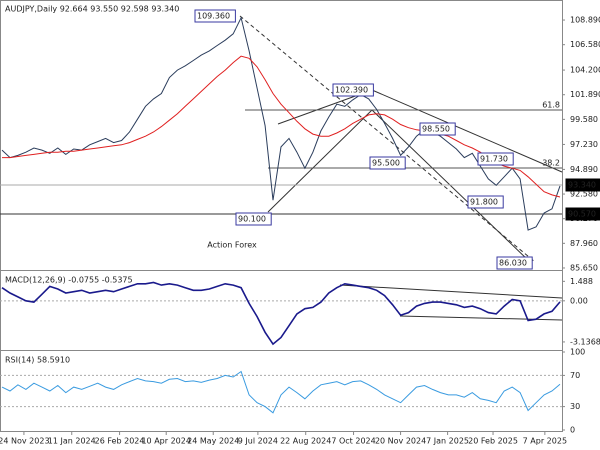 Image resolution: width=600 pixels, height=450 pixels. Describe the element at coordinates (545, 441) in the screenshot. I see `x-tick-label: 7 Apr 2025` at that location.